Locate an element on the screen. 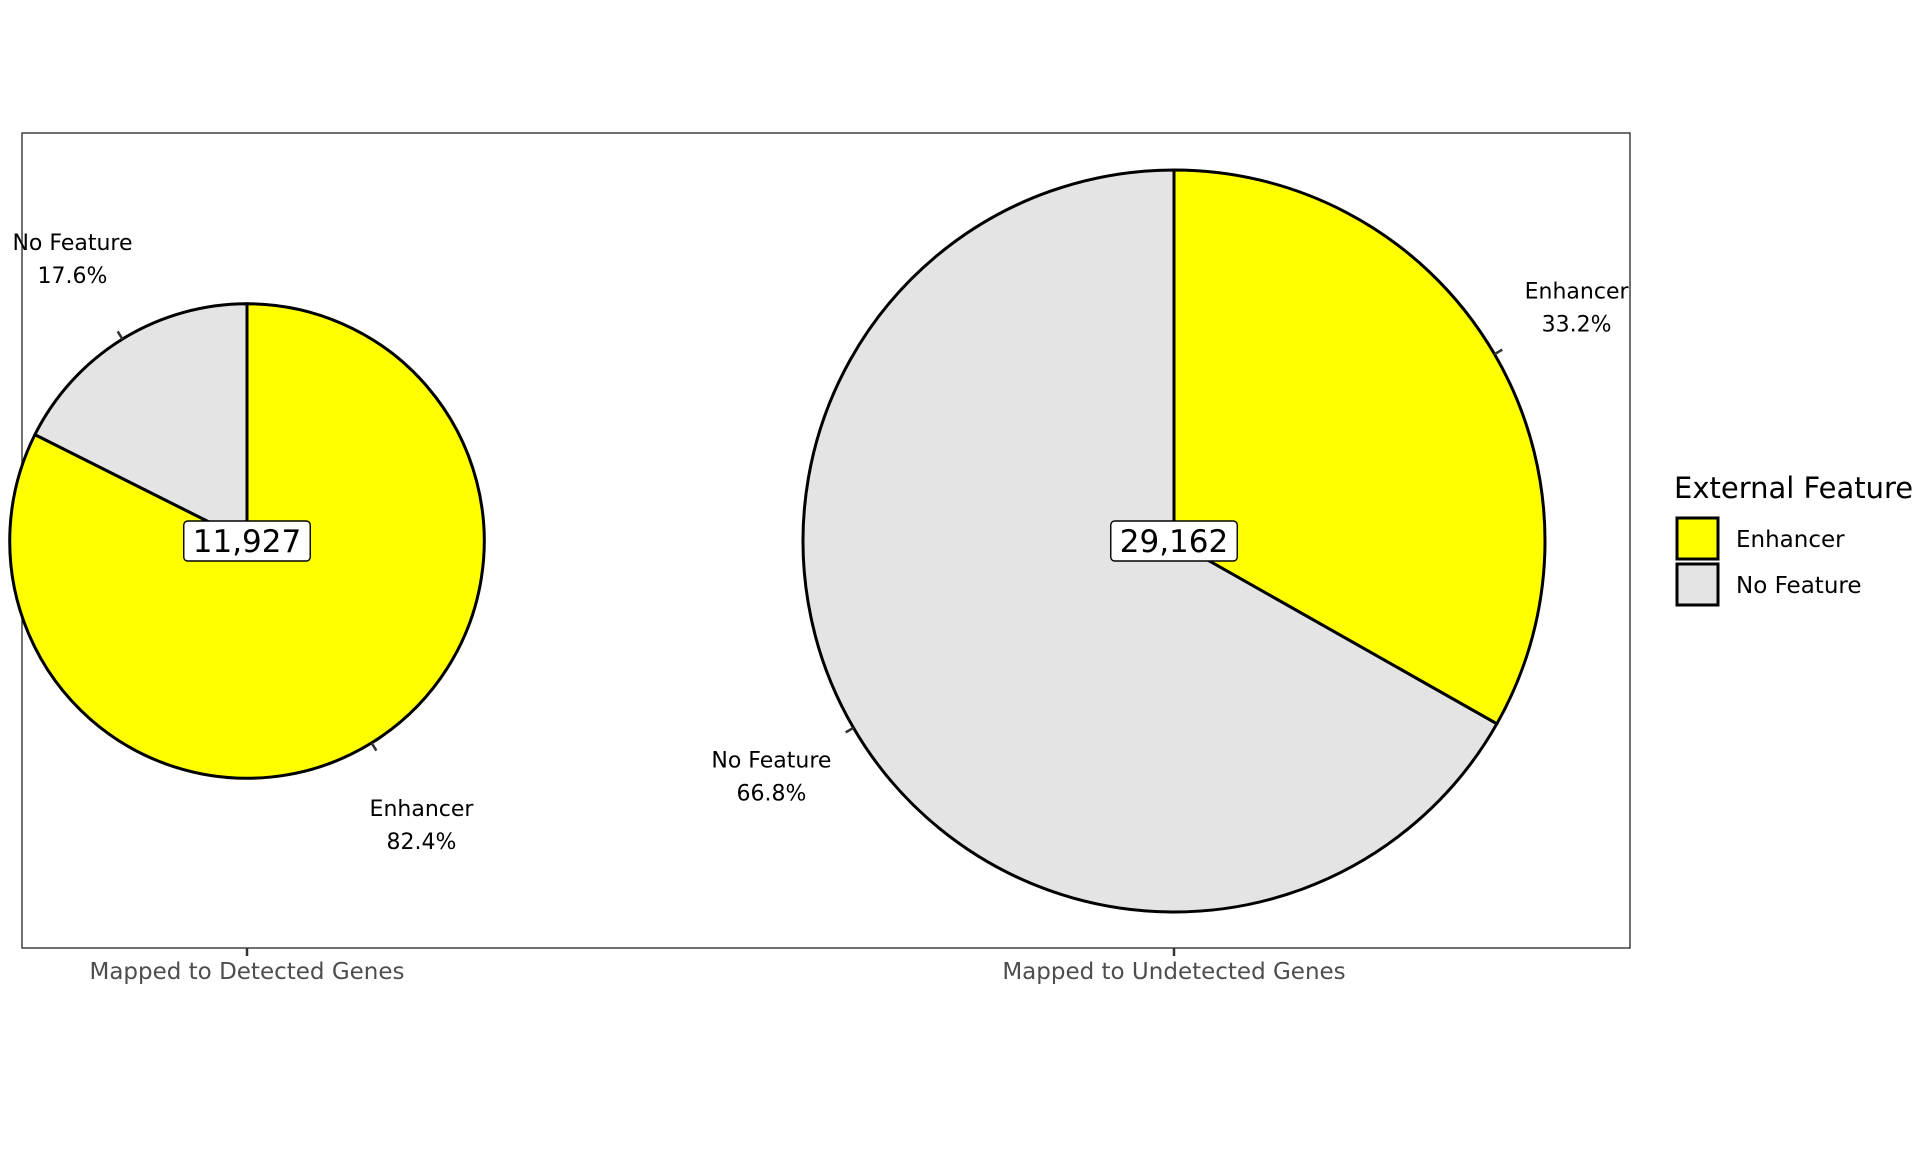  legend: External Feature Enhancer No Feature is located at coordinates (1793, 538).